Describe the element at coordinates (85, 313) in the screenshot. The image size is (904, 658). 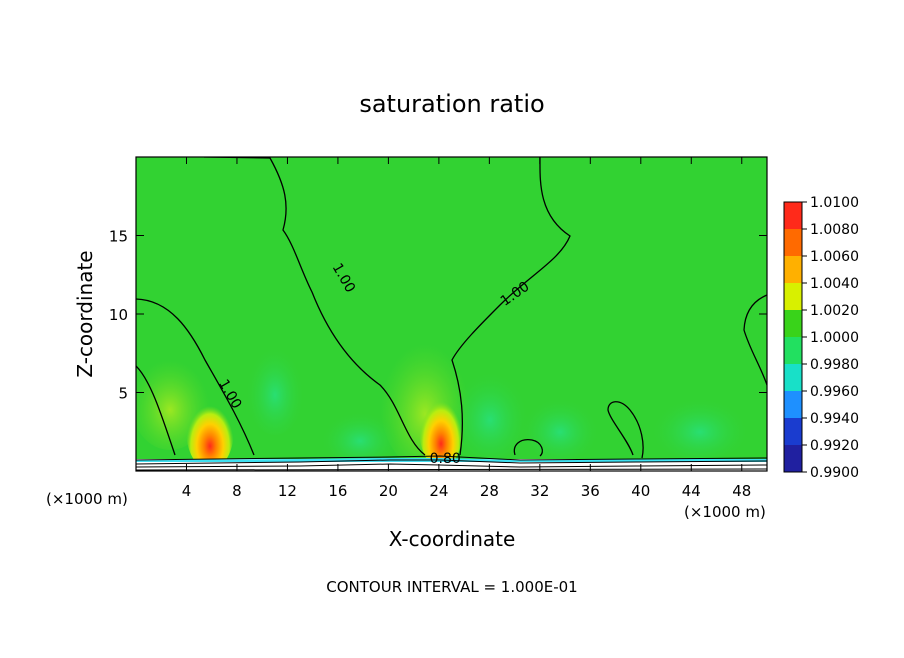
I see `y-axis-label: Z-coordinate` at that location.